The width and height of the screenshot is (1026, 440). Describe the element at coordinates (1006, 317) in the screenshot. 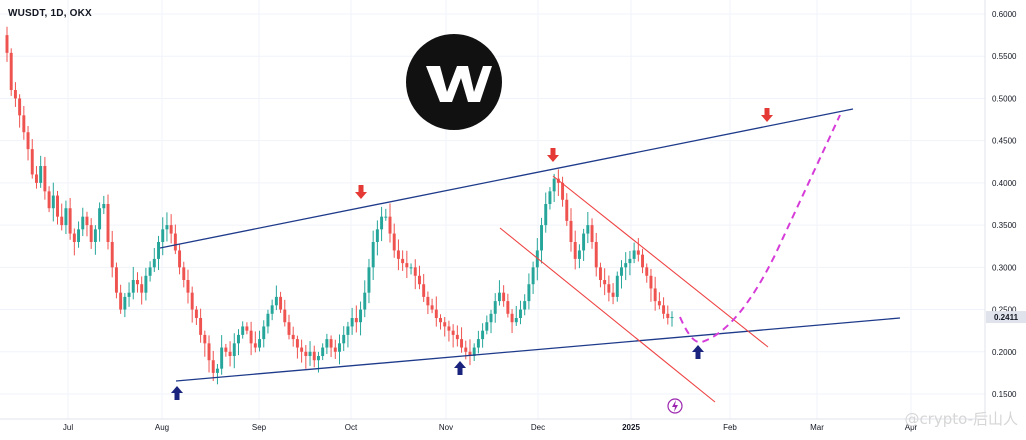

I see `last-price-label: 0.2411` at that location.